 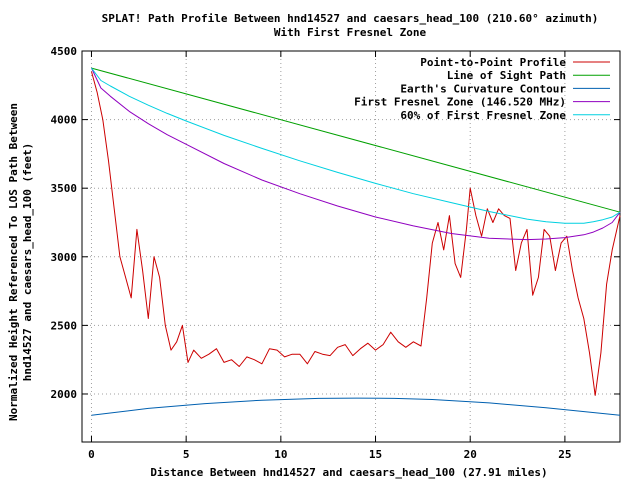 What do you see at coordinates (64, 120) in the screenshot?
I see `y-tick-label: 4000` at bounding box center [64, 120].